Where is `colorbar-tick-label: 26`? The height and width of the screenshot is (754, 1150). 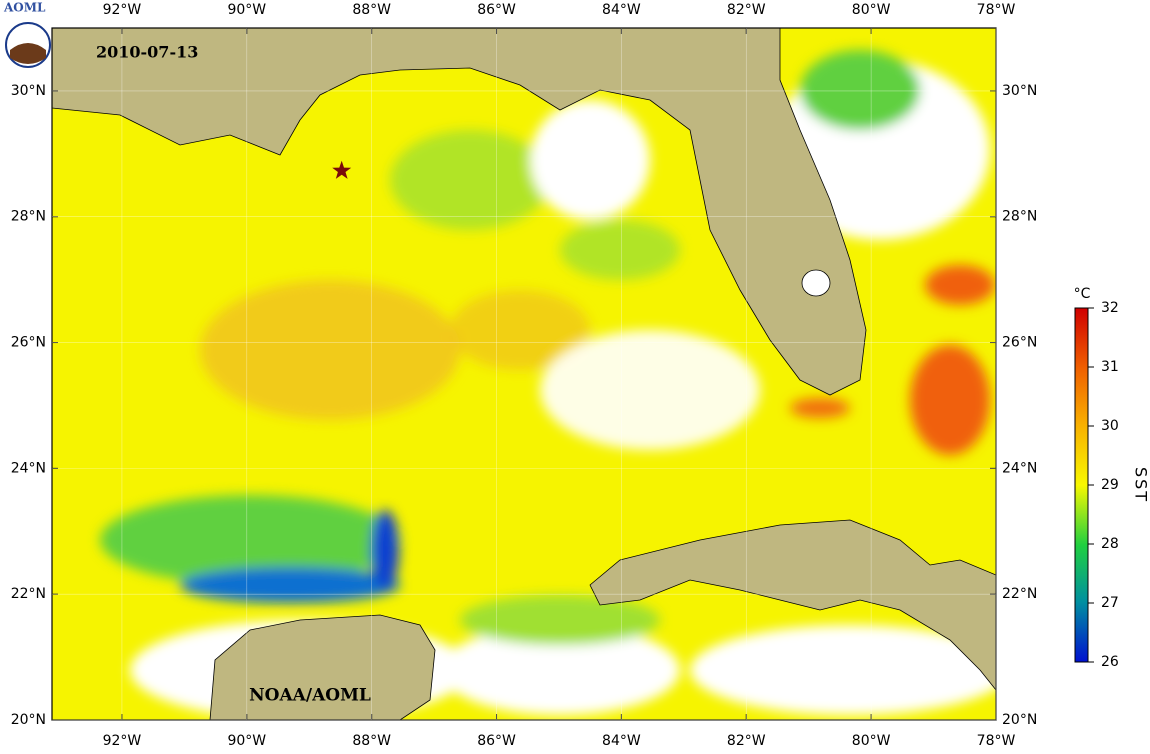
colorbar-tick-label: 26 is located at coordinates (1110, 662).